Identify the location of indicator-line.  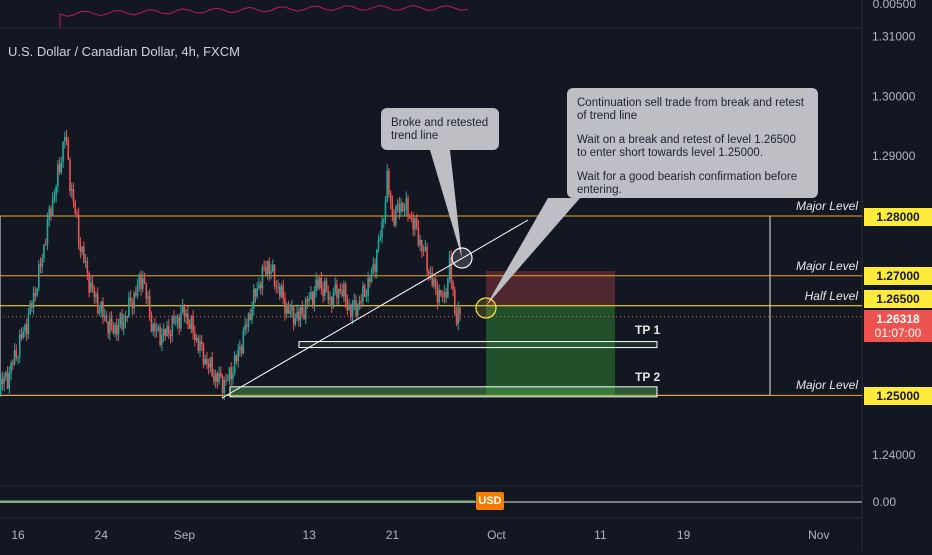
(264, 16).